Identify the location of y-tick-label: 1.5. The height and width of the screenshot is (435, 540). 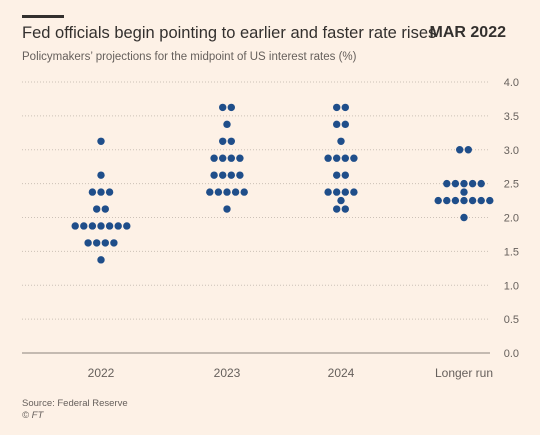
(511, 252).